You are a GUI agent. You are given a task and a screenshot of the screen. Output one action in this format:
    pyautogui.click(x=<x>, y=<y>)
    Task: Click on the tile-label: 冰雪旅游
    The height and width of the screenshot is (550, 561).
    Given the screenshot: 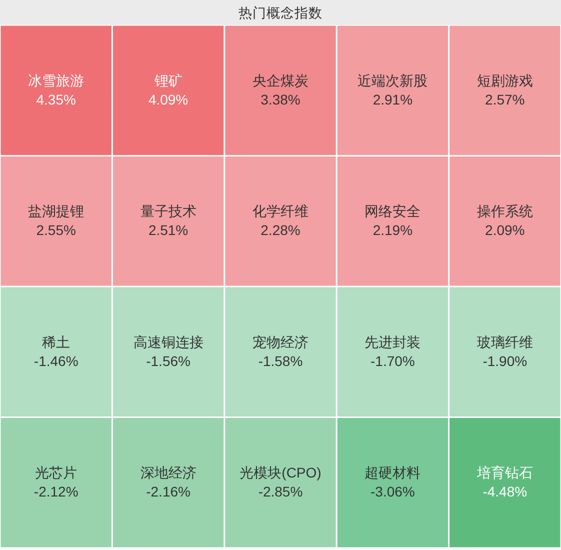 What is the action you would take?
    pyautogui.click(x=56, y=80)
    